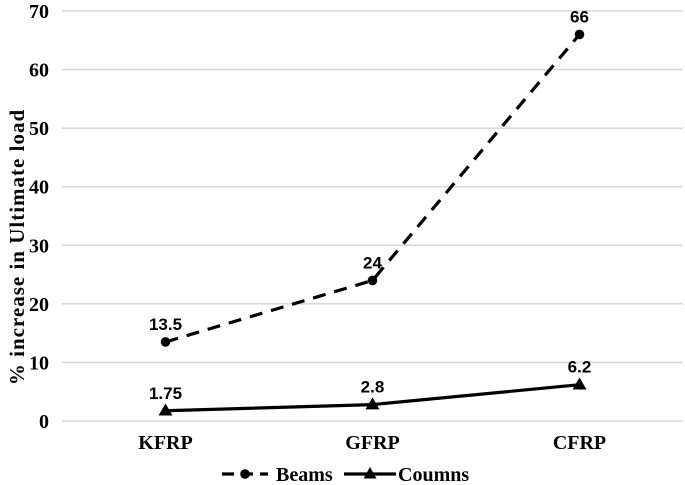 Image resolution: width=685 pixels, height=485 pixels. What do you see at coordinates (579, 16) in the screenshot?
I see `data-label: 66` at bounding box center [579, 16].